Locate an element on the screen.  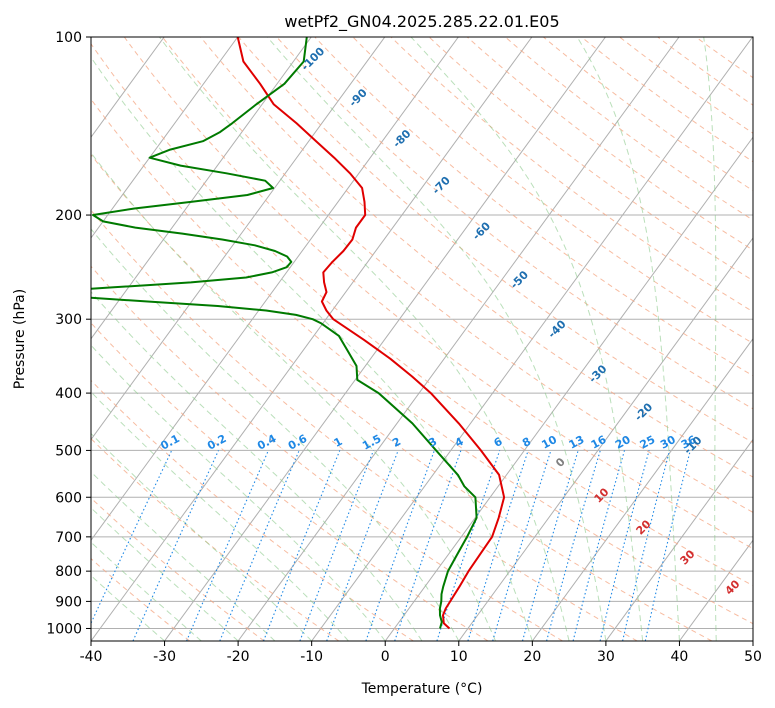
y-tick-label: 900 is located at coordinates (68, 602).